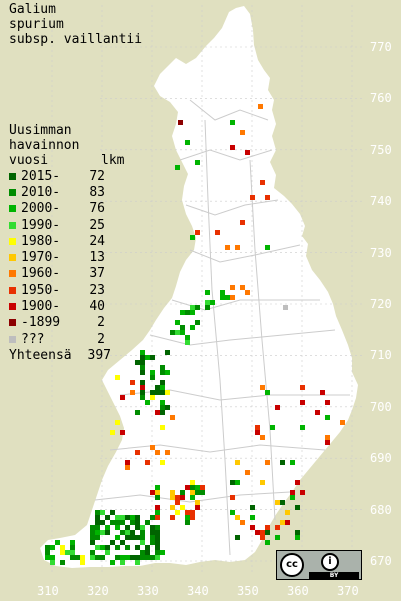  What do you see at coordinates (97, 176) in the screenshot?
I see `legend-count: 72` at bounding box center [97, 176].